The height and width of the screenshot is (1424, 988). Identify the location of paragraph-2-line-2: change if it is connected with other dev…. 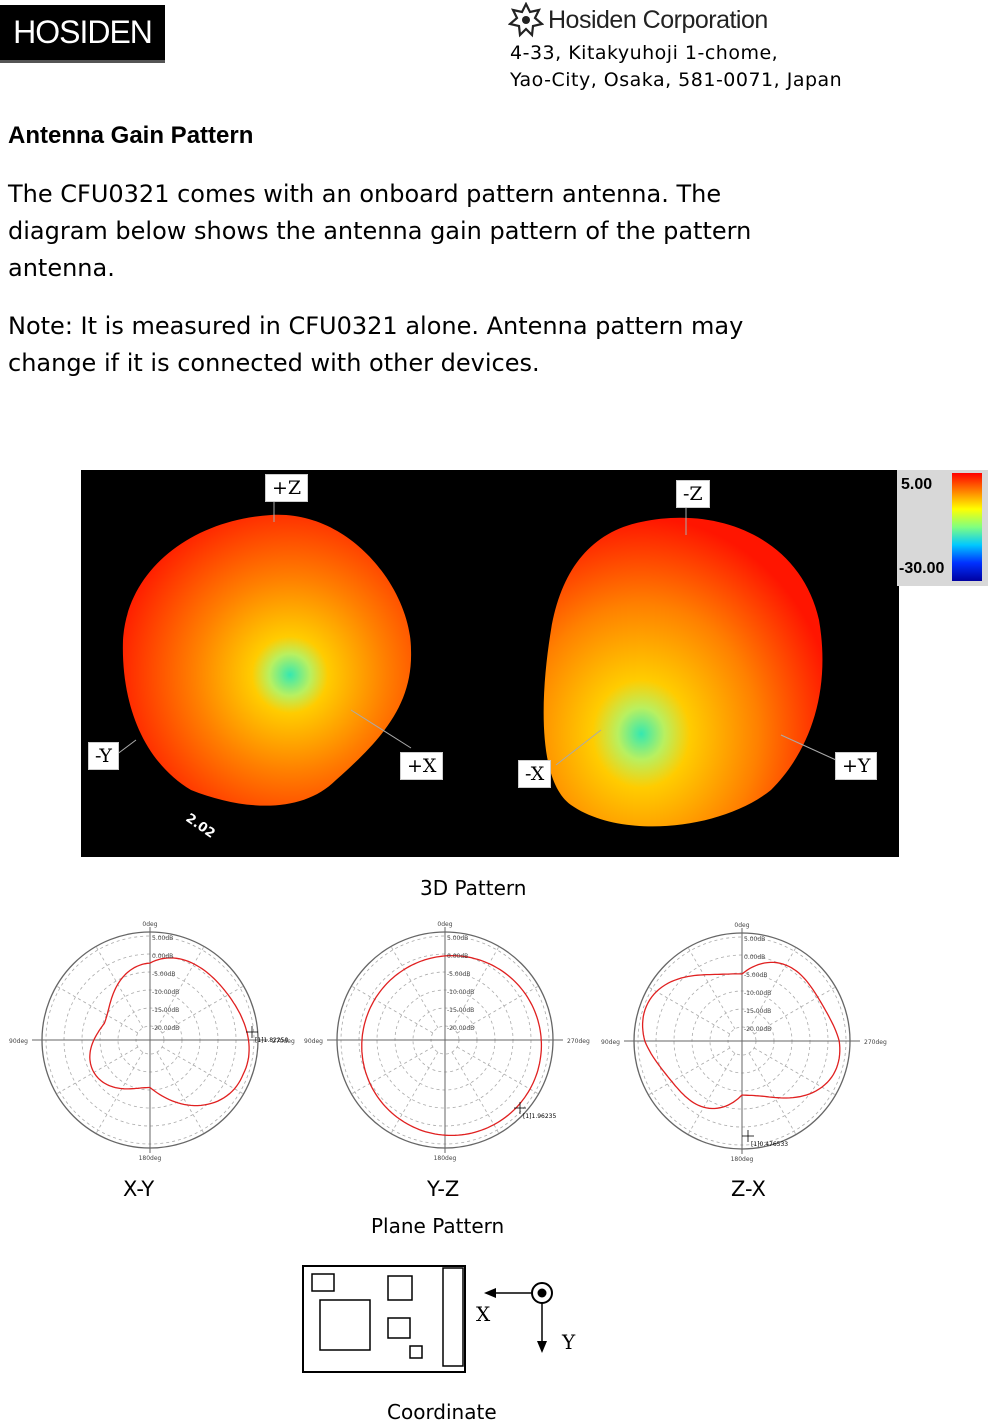
(274, 363).